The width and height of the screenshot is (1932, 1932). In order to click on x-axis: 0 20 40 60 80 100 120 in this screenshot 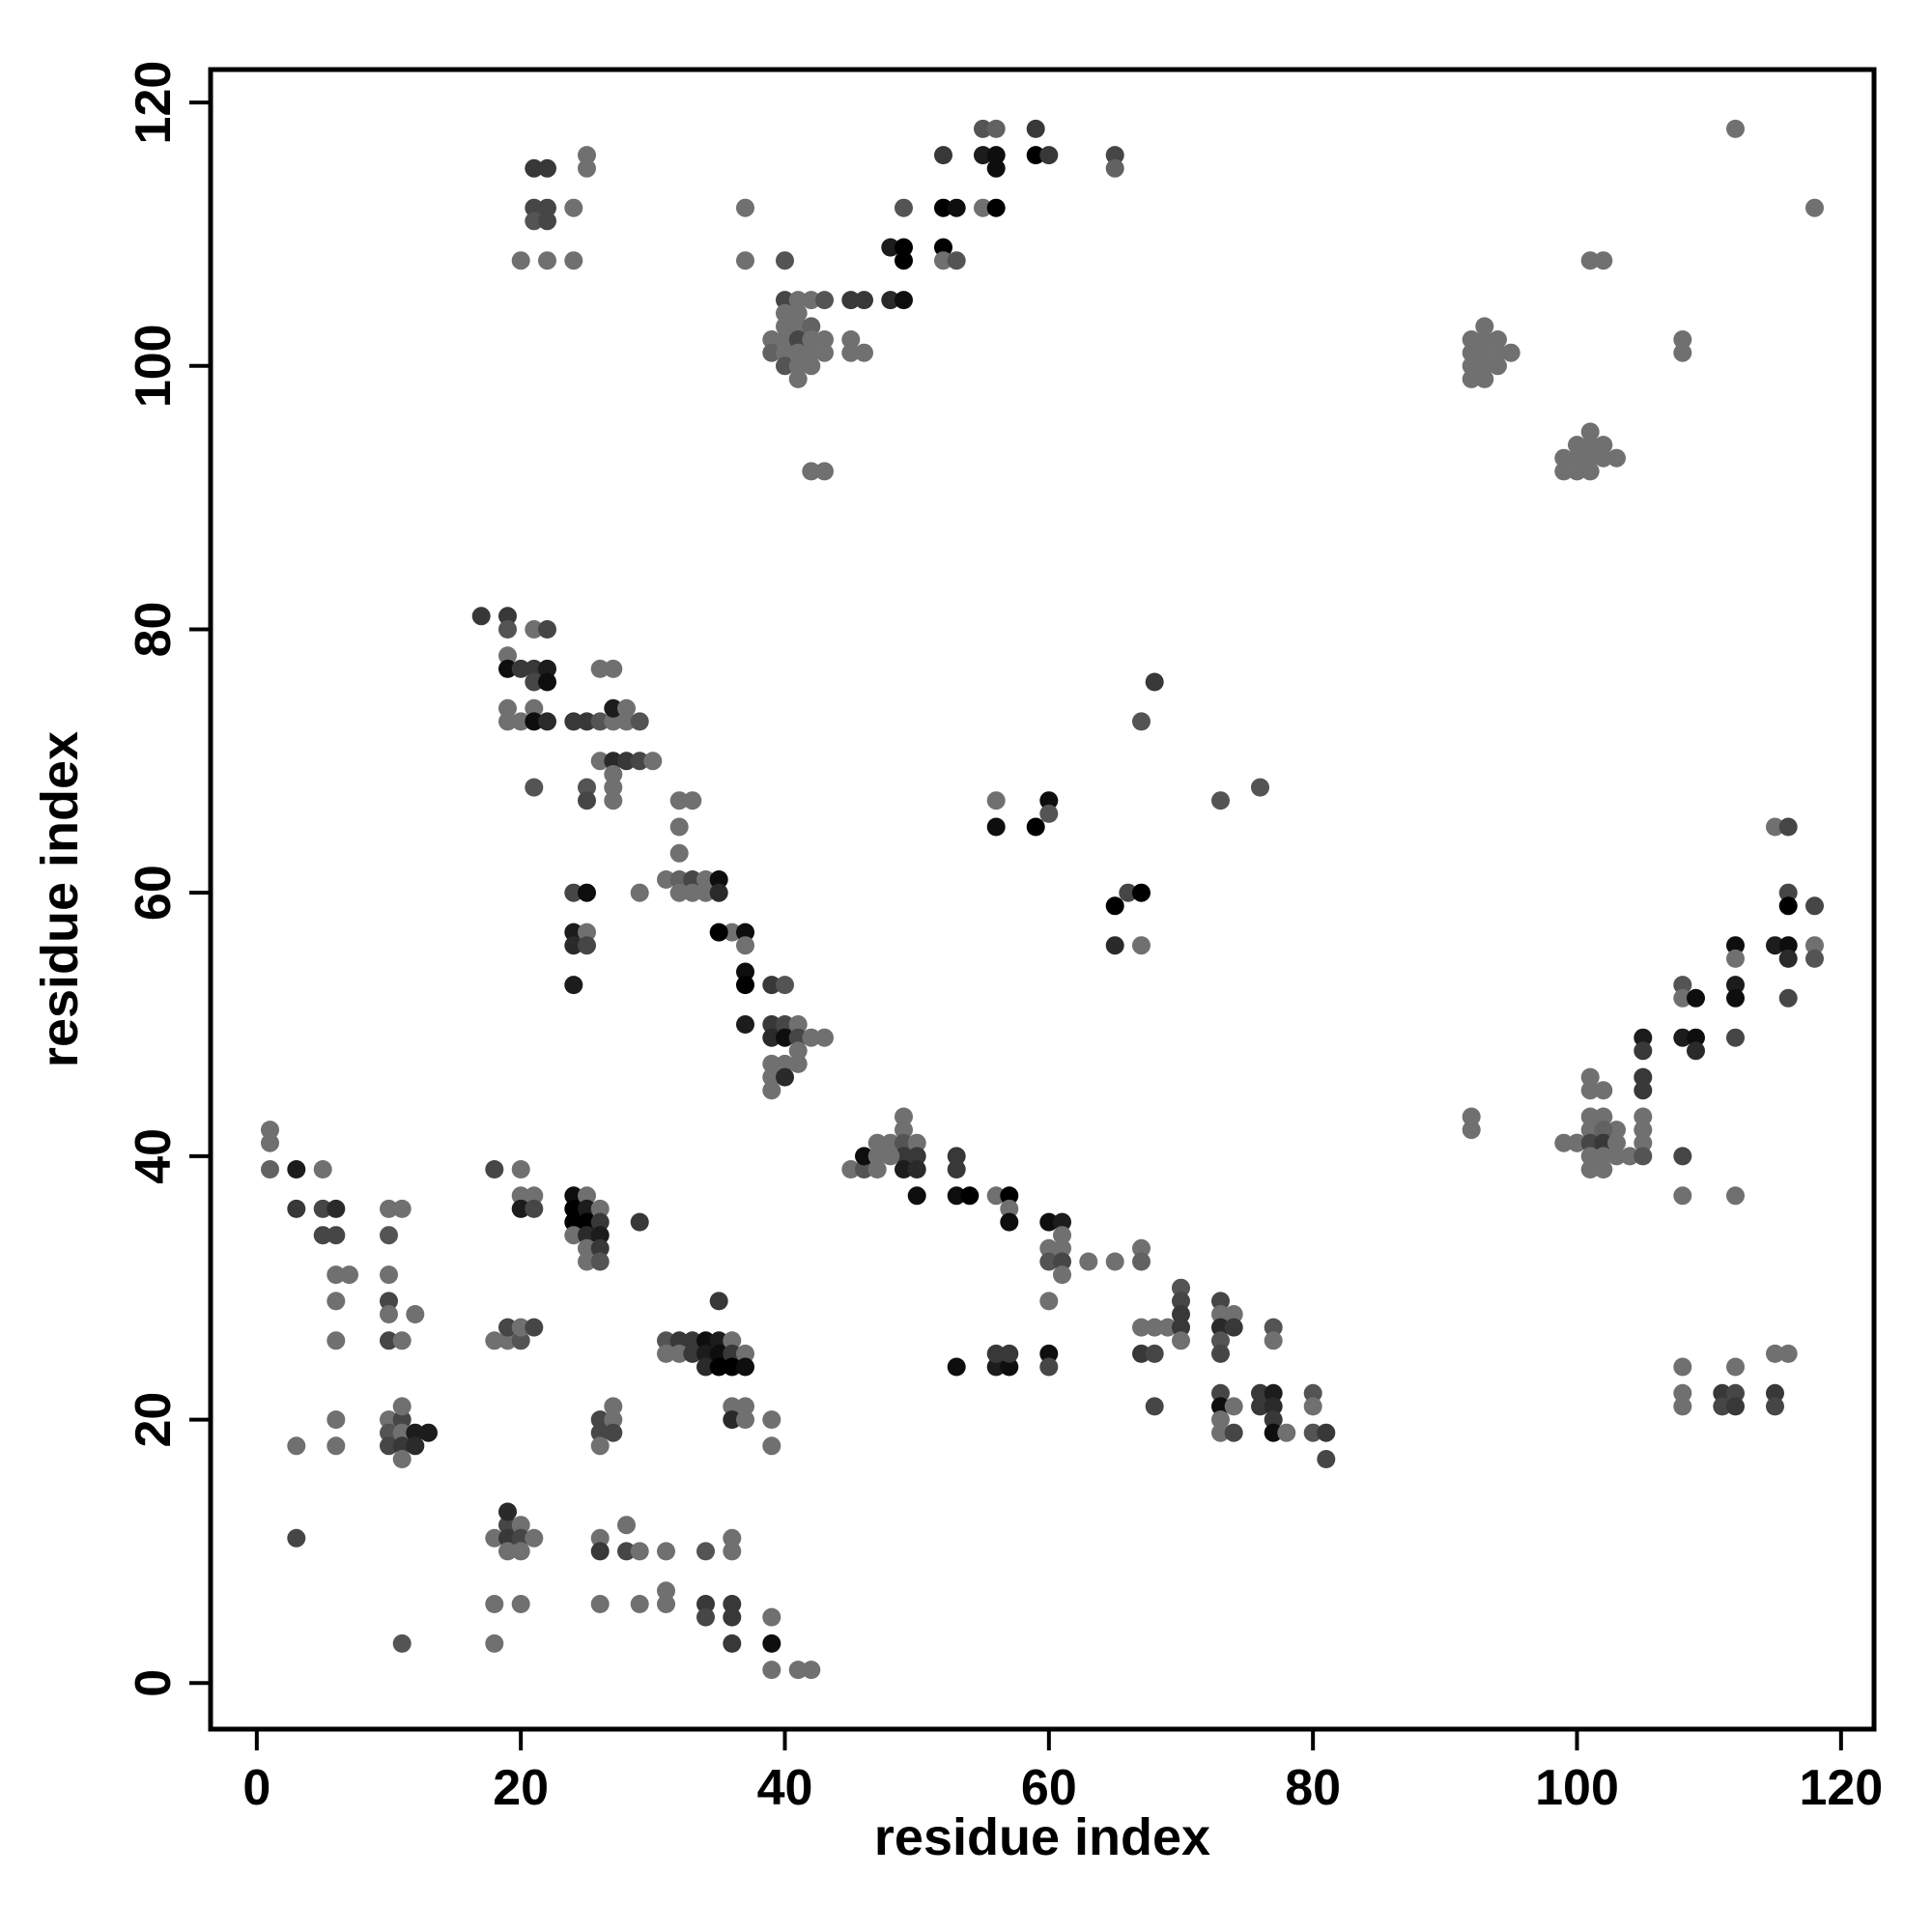, I will do `click(1062, 1772)`.